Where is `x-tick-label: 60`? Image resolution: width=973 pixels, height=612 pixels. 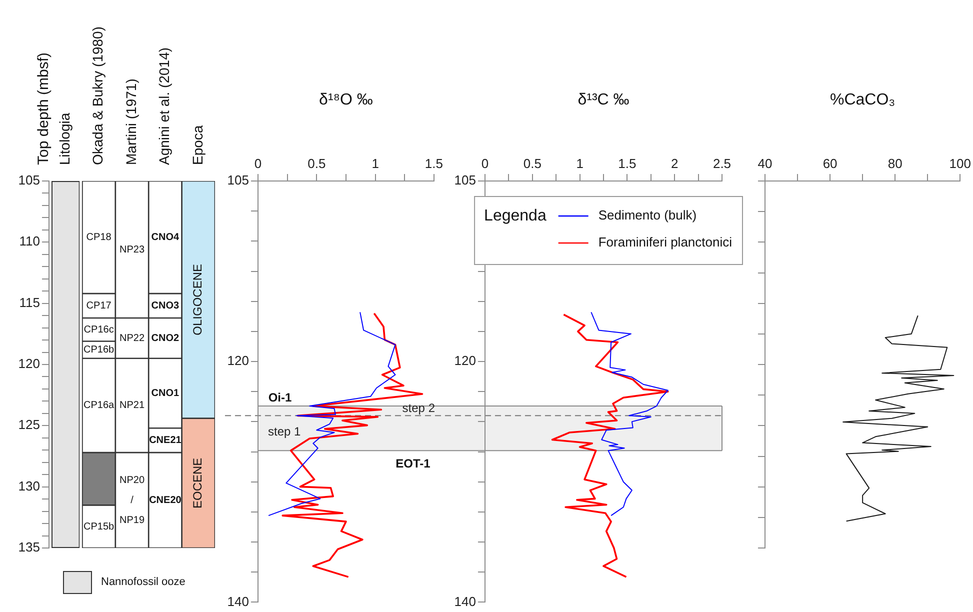
x-tick-label: 60 is located at coordinates (830, 163).